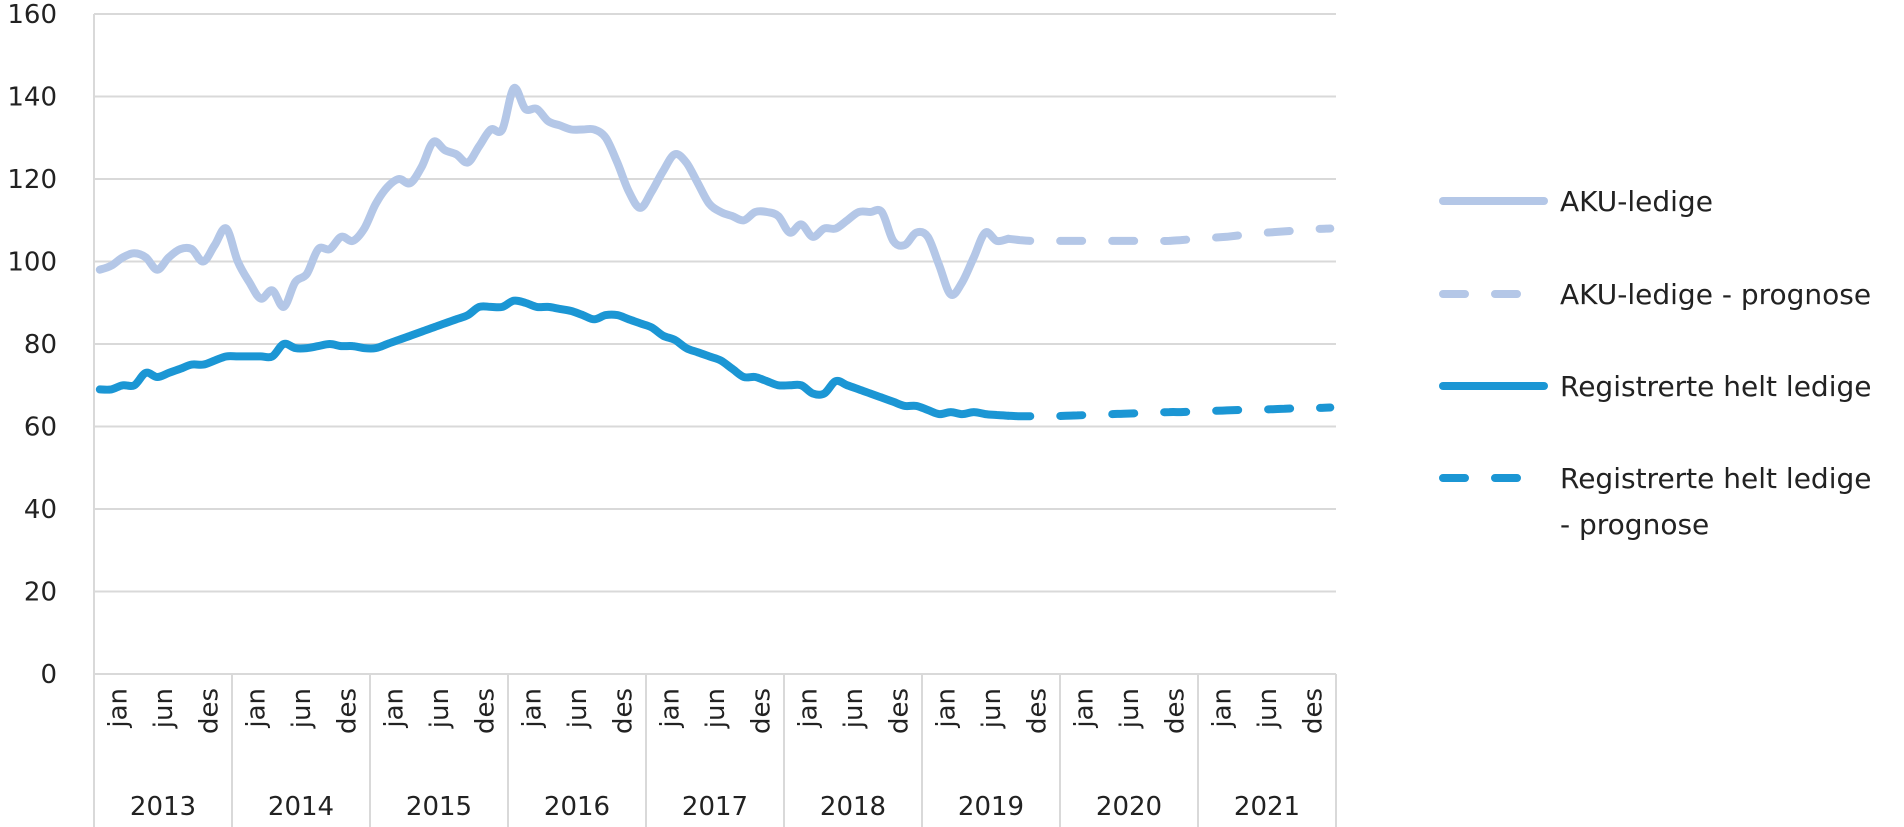 Image resolution: width=1904 pixels, height=827 pixels. Describe the element at coordinates (40, 510) in the screenshot. I see `y-tick-label: 40` at that location.